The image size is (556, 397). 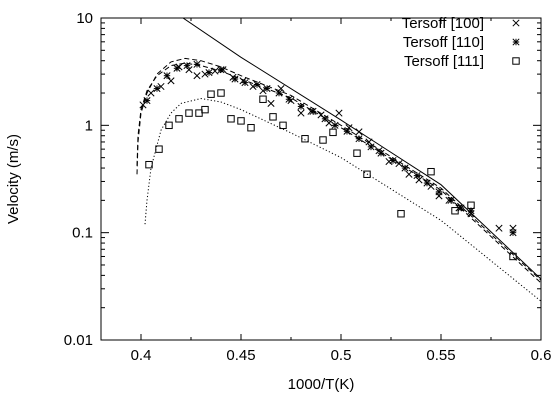 I want to click on x-tick-label: 0.45, so click(x=240, y=355).